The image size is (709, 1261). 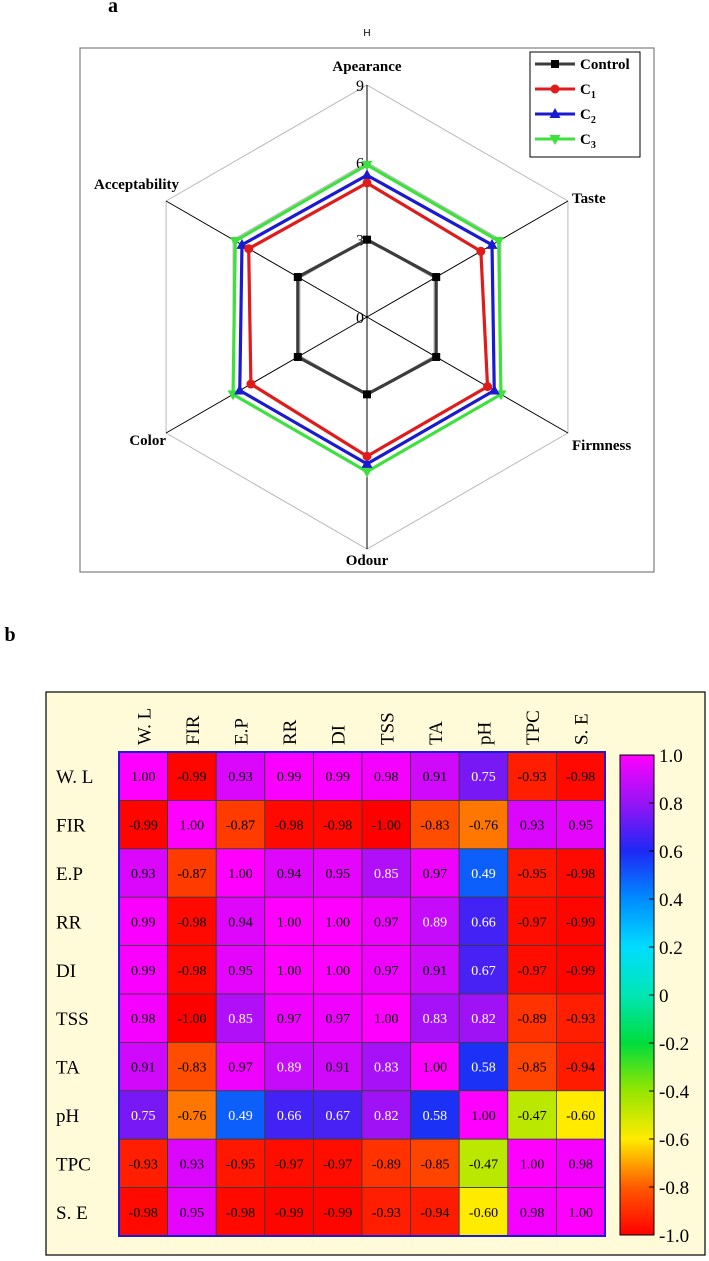 What do you see at coordinates (483, 971) in the screenshot?
I see `heatmap-cell-label: 0.67` at bounding box center [483, 971].